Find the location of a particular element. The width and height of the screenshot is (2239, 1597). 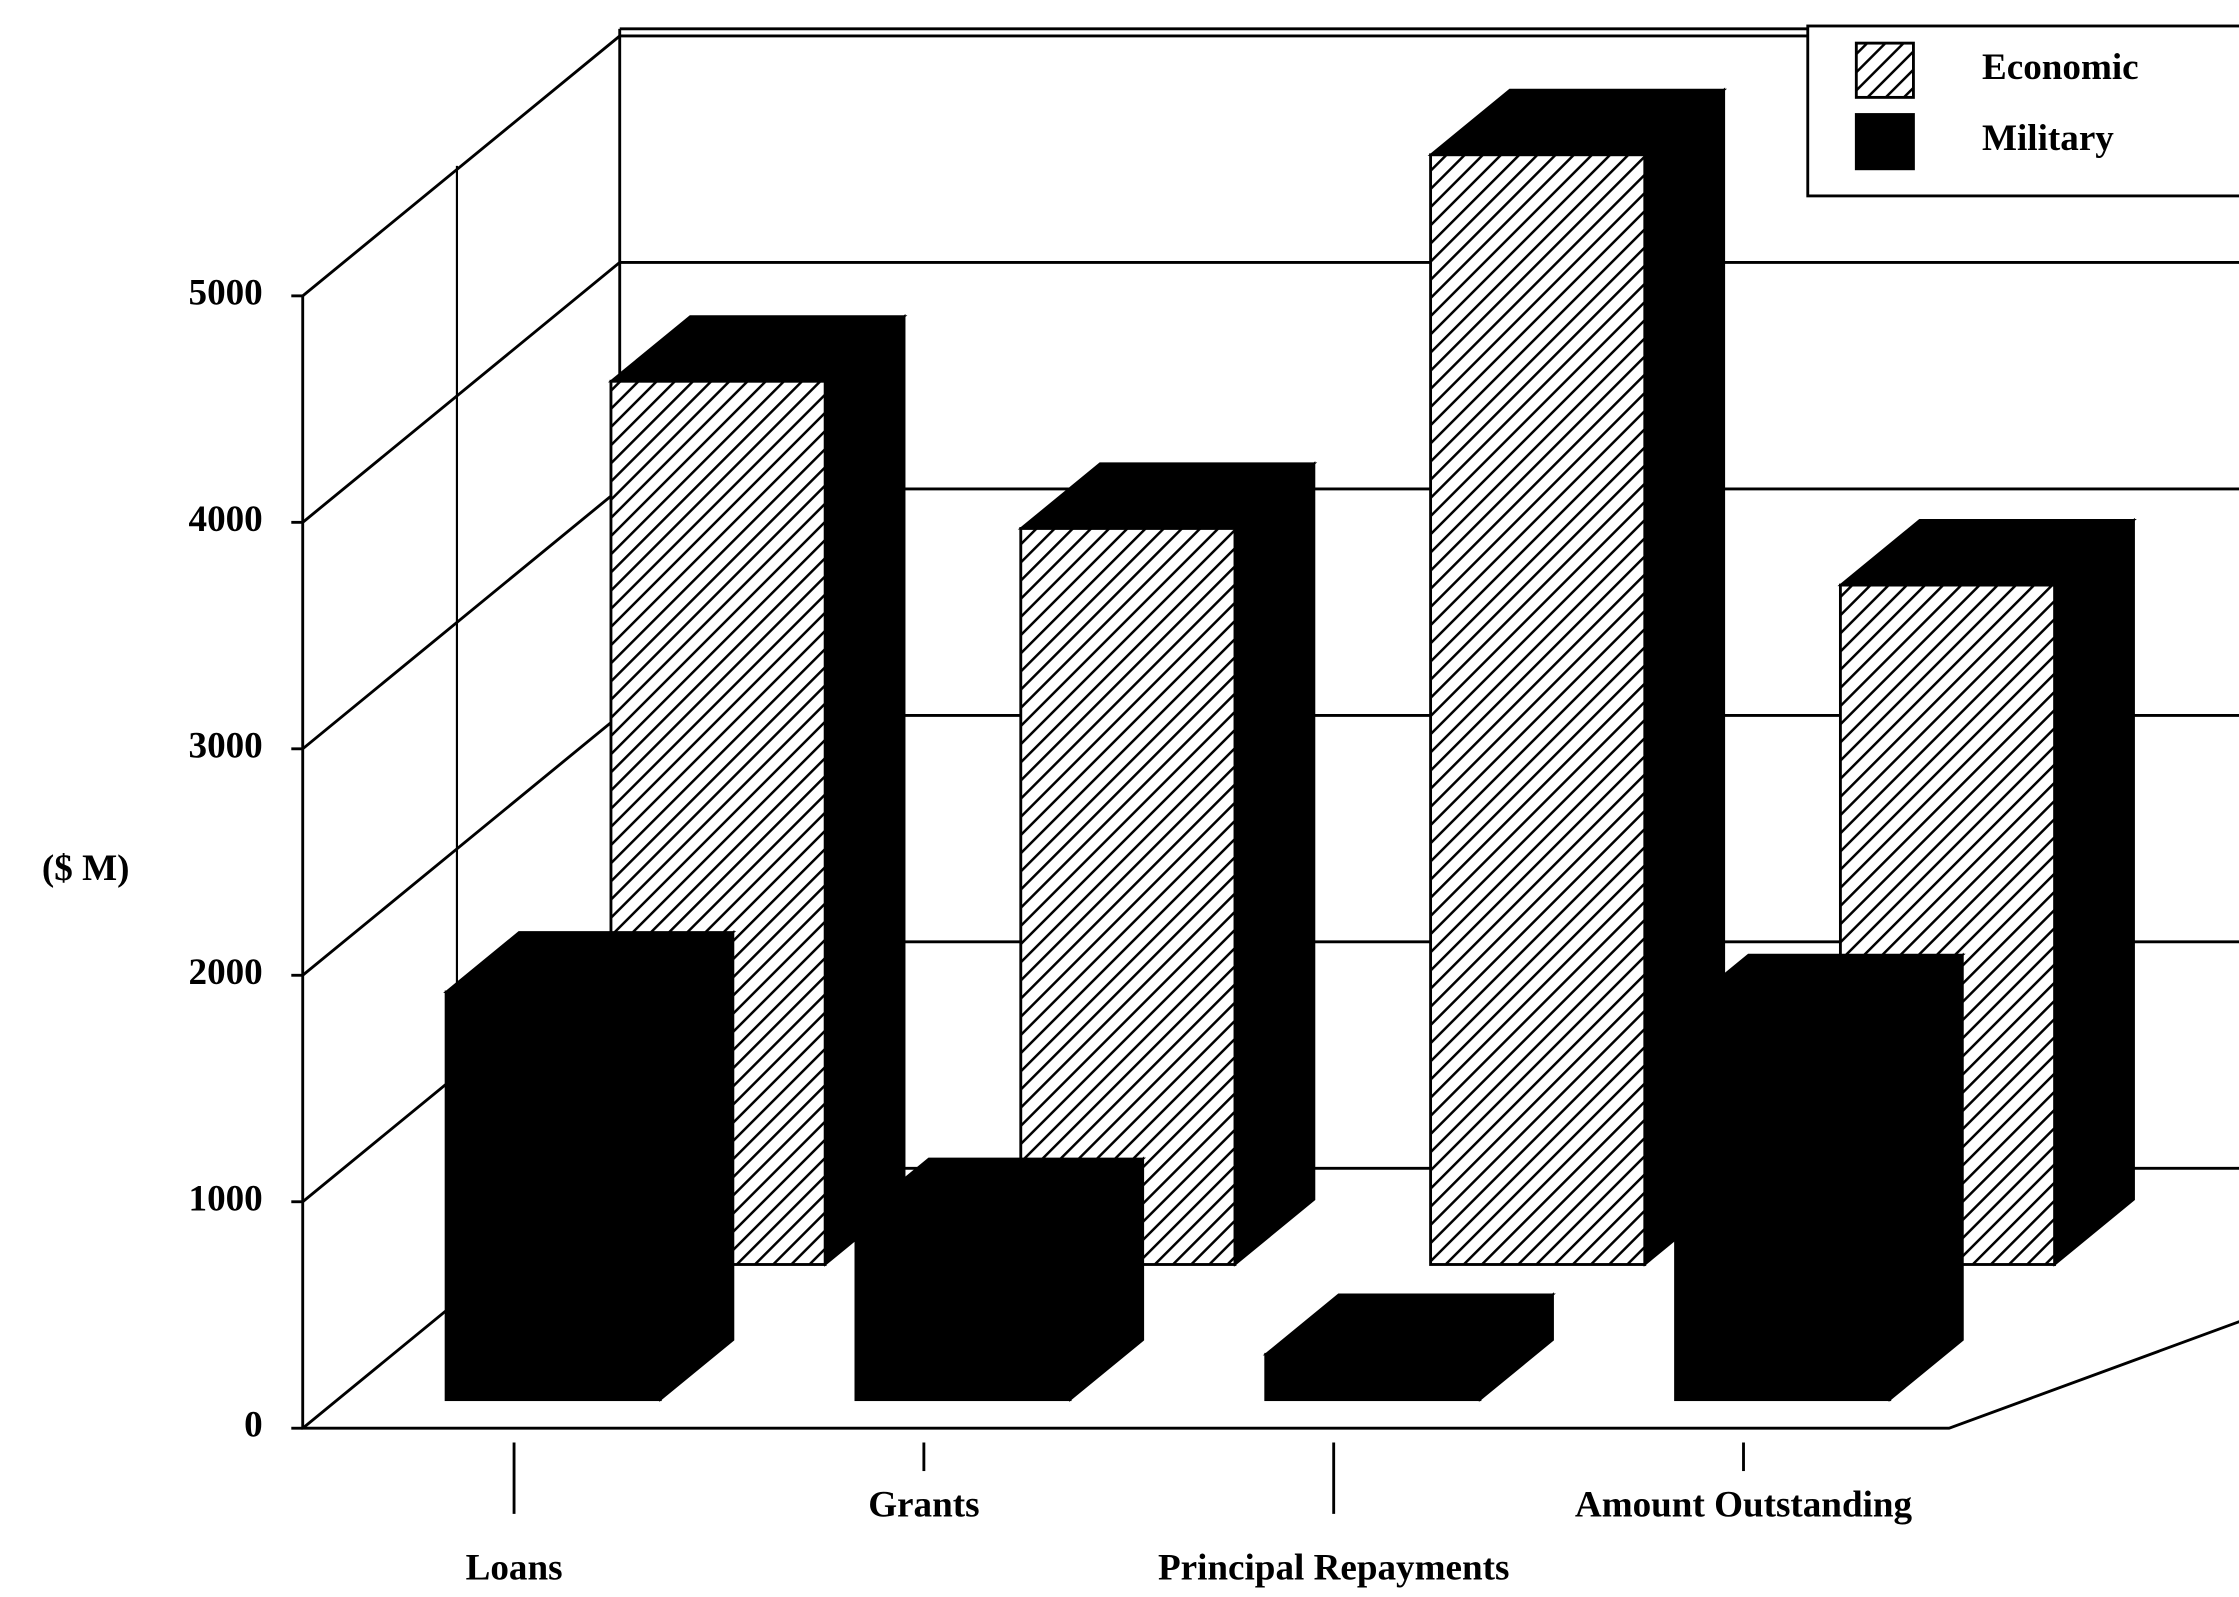

y-tick-label: 5000 is located at coordinates (226, 292).